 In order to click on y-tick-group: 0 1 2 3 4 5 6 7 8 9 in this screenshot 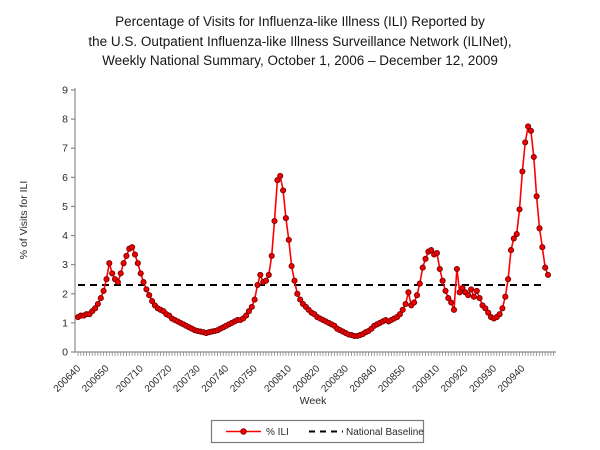, I will do `click(68, 222)`.